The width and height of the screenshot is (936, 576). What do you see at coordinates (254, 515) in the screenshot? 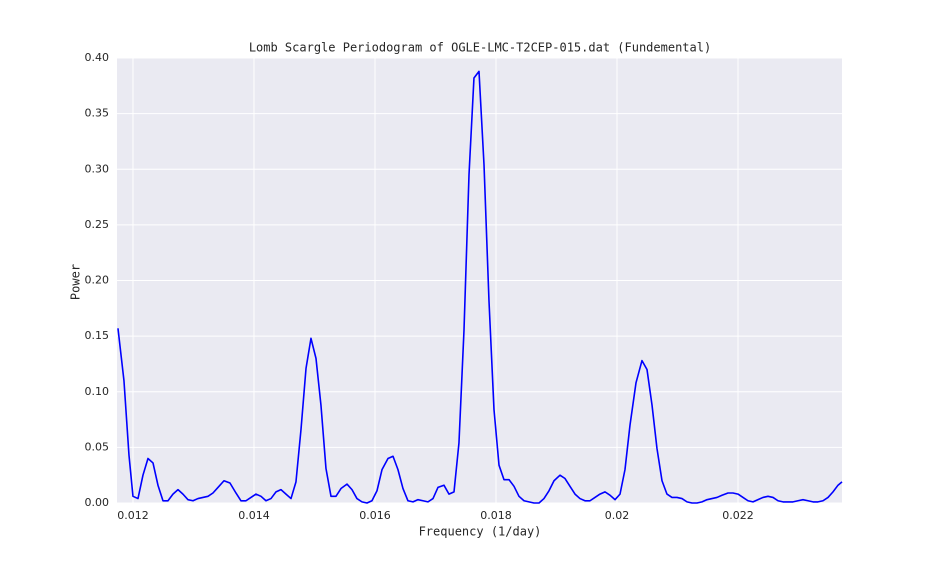
I see `x-tick-label: 0.014` at bounding box center [254, 515].